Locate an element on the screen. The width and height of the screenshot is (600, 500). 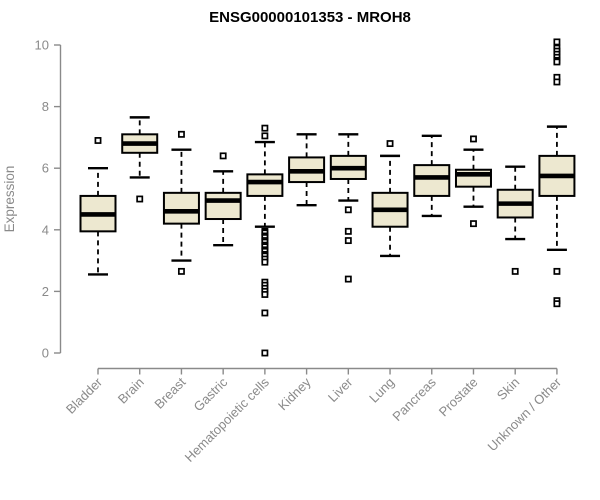
chart-title: ENSG00000101353 - MROH8 is located at coordinates (310, 17).